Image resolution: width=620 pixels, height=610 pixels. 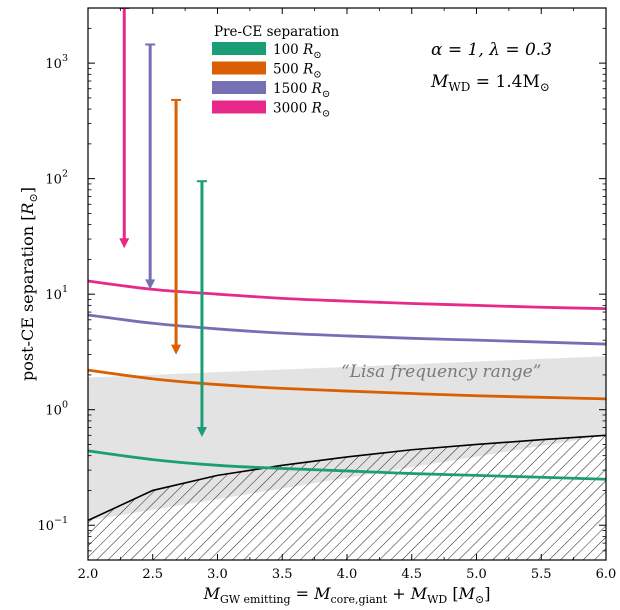 I want to click on lisa-label: “Lisa frequency range”, so click(x=441, y=372).